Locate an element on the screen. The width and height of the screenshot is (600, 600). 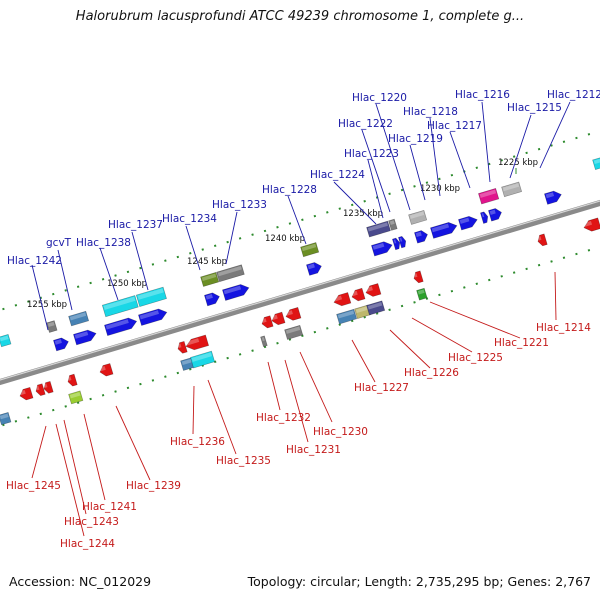
gene-label-forward: Hlac_1215 is located at coordinates (534, 108).